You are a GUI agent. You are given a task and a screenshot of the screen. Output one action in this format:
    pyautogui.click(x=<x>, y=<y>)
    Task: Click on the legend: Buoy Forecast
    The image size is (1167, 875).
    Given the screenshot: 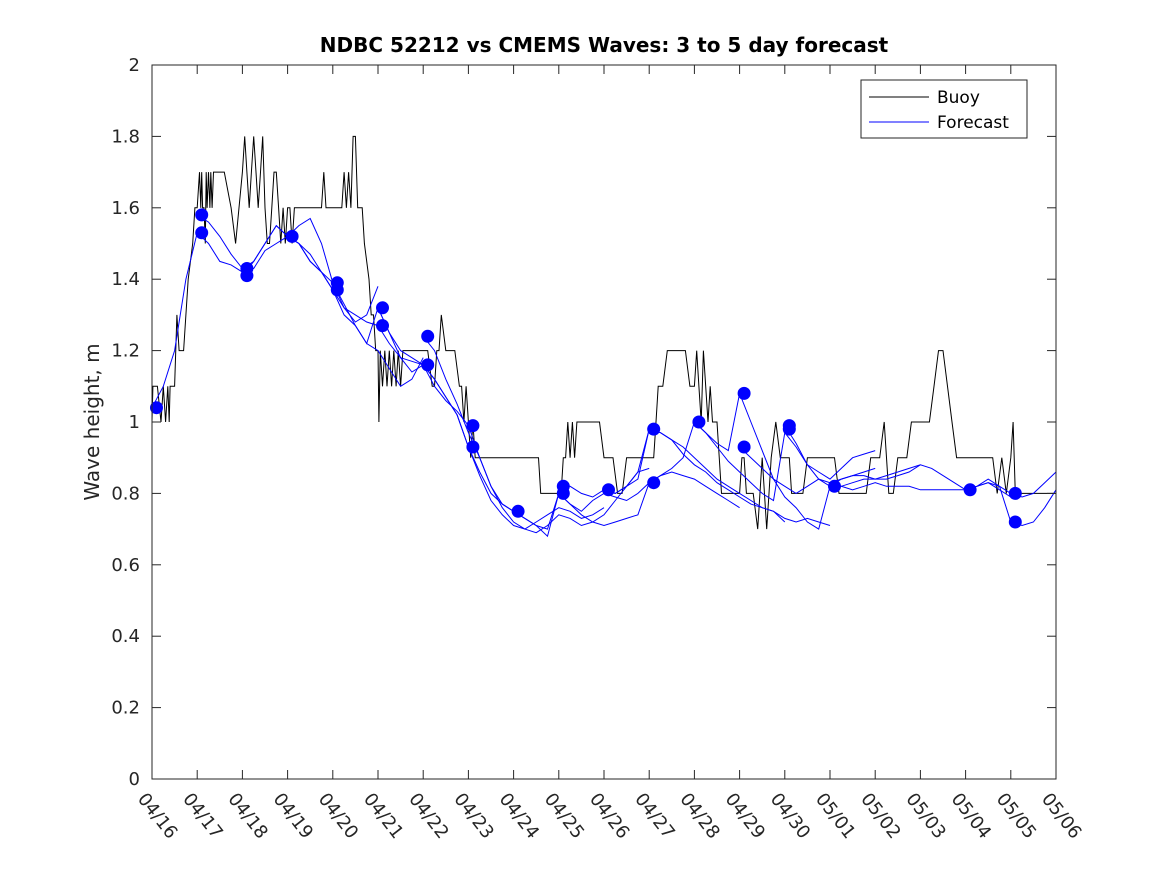 What is the action you would take?
    pyautogui.click(x=944, y=109)
    